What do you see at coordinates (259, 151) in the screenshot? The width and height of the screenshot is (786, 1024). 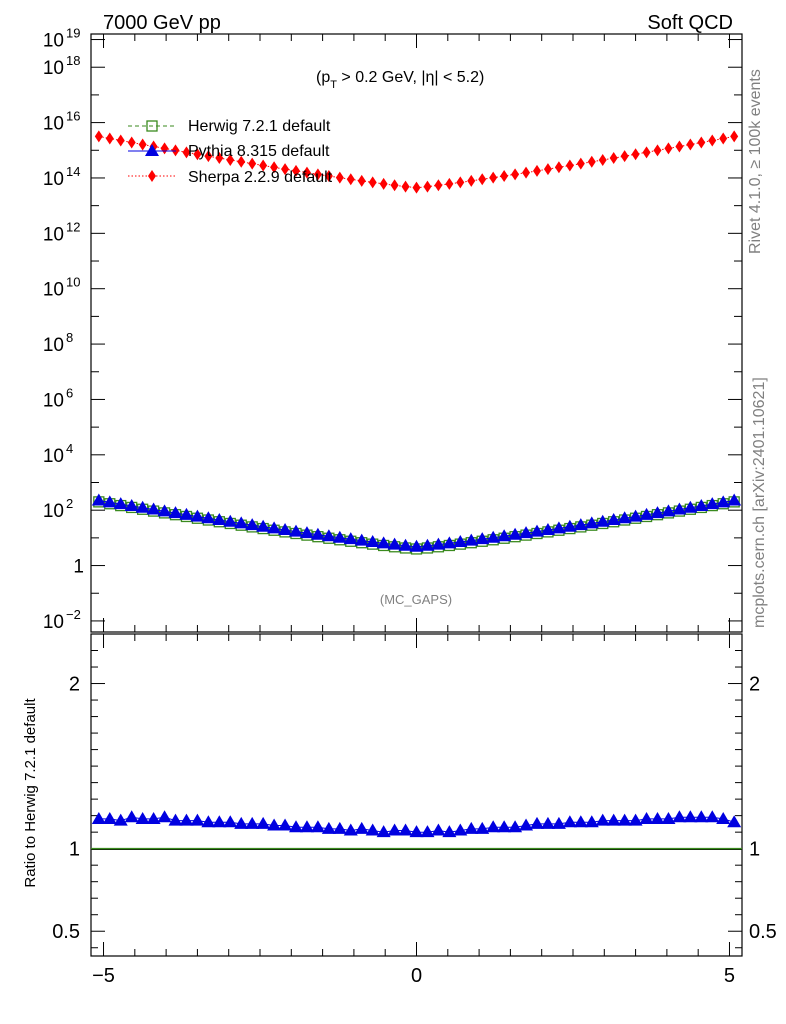 I see `legend-pythia-label: Pythia 8.315 default` at bounding box center [259, 151].